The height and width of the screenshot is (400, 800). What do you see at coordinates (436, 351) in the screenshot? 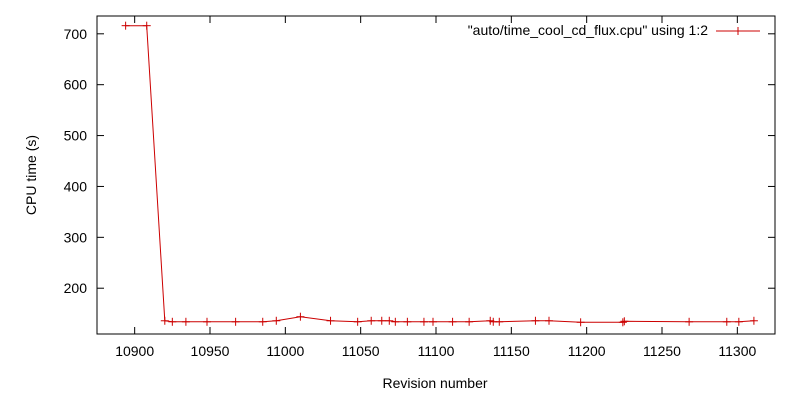
I see `x-tick-label: 11100` at bounding box center [436, 351].